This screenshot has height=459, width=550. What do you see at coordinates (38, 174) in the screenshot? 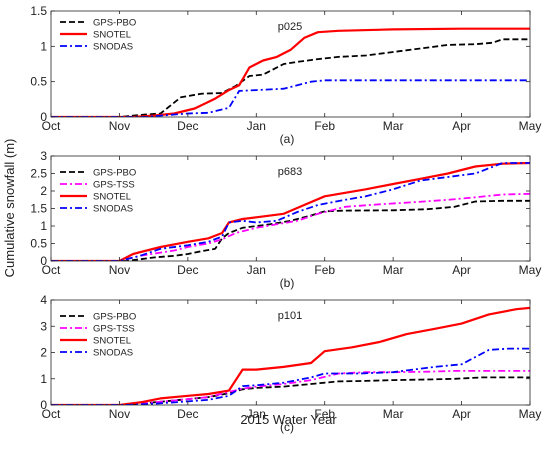
I see `y-tick-label: 2.5` at bounding box center [38, 174].